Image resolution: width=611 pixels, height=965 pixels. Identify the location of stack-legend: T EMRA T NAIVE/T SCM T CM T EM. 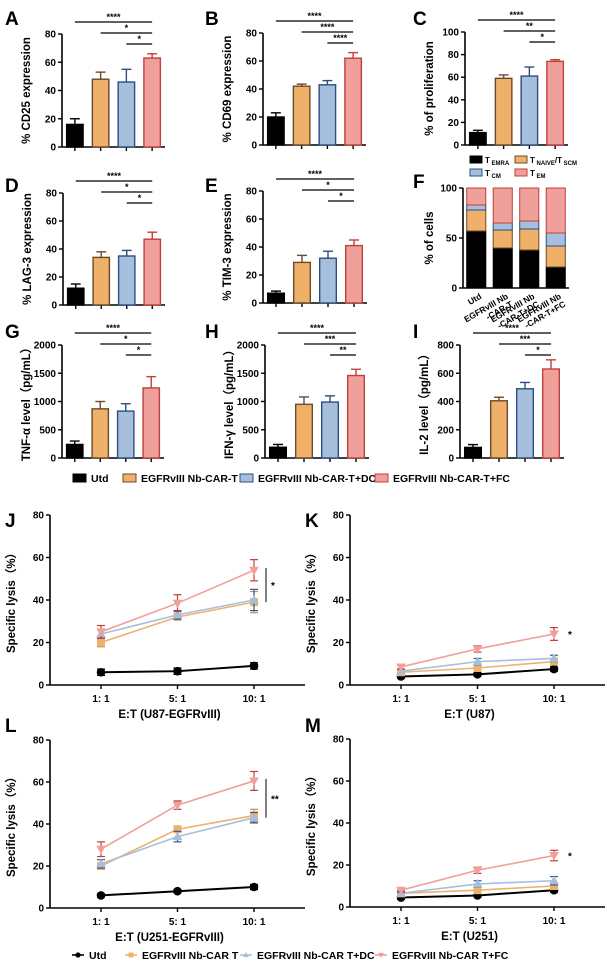
(523, 167).